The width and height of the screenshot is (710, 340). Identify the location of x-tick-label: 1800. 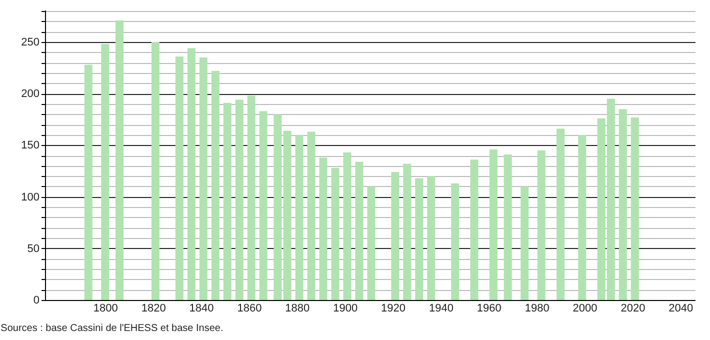
(105, 308).